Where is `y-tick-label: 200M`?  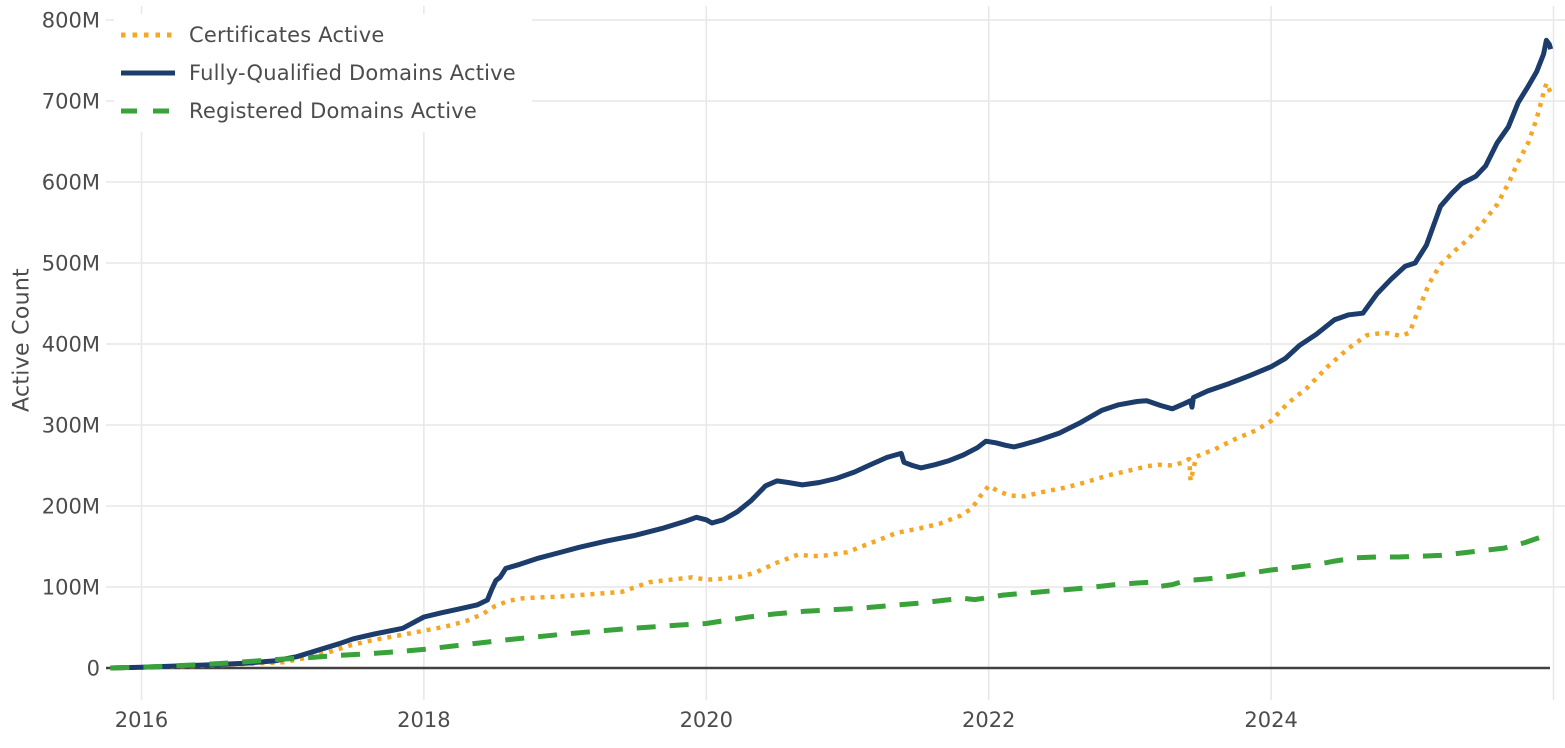
y-tick-label: 200M is located at coordinates (71, 507).